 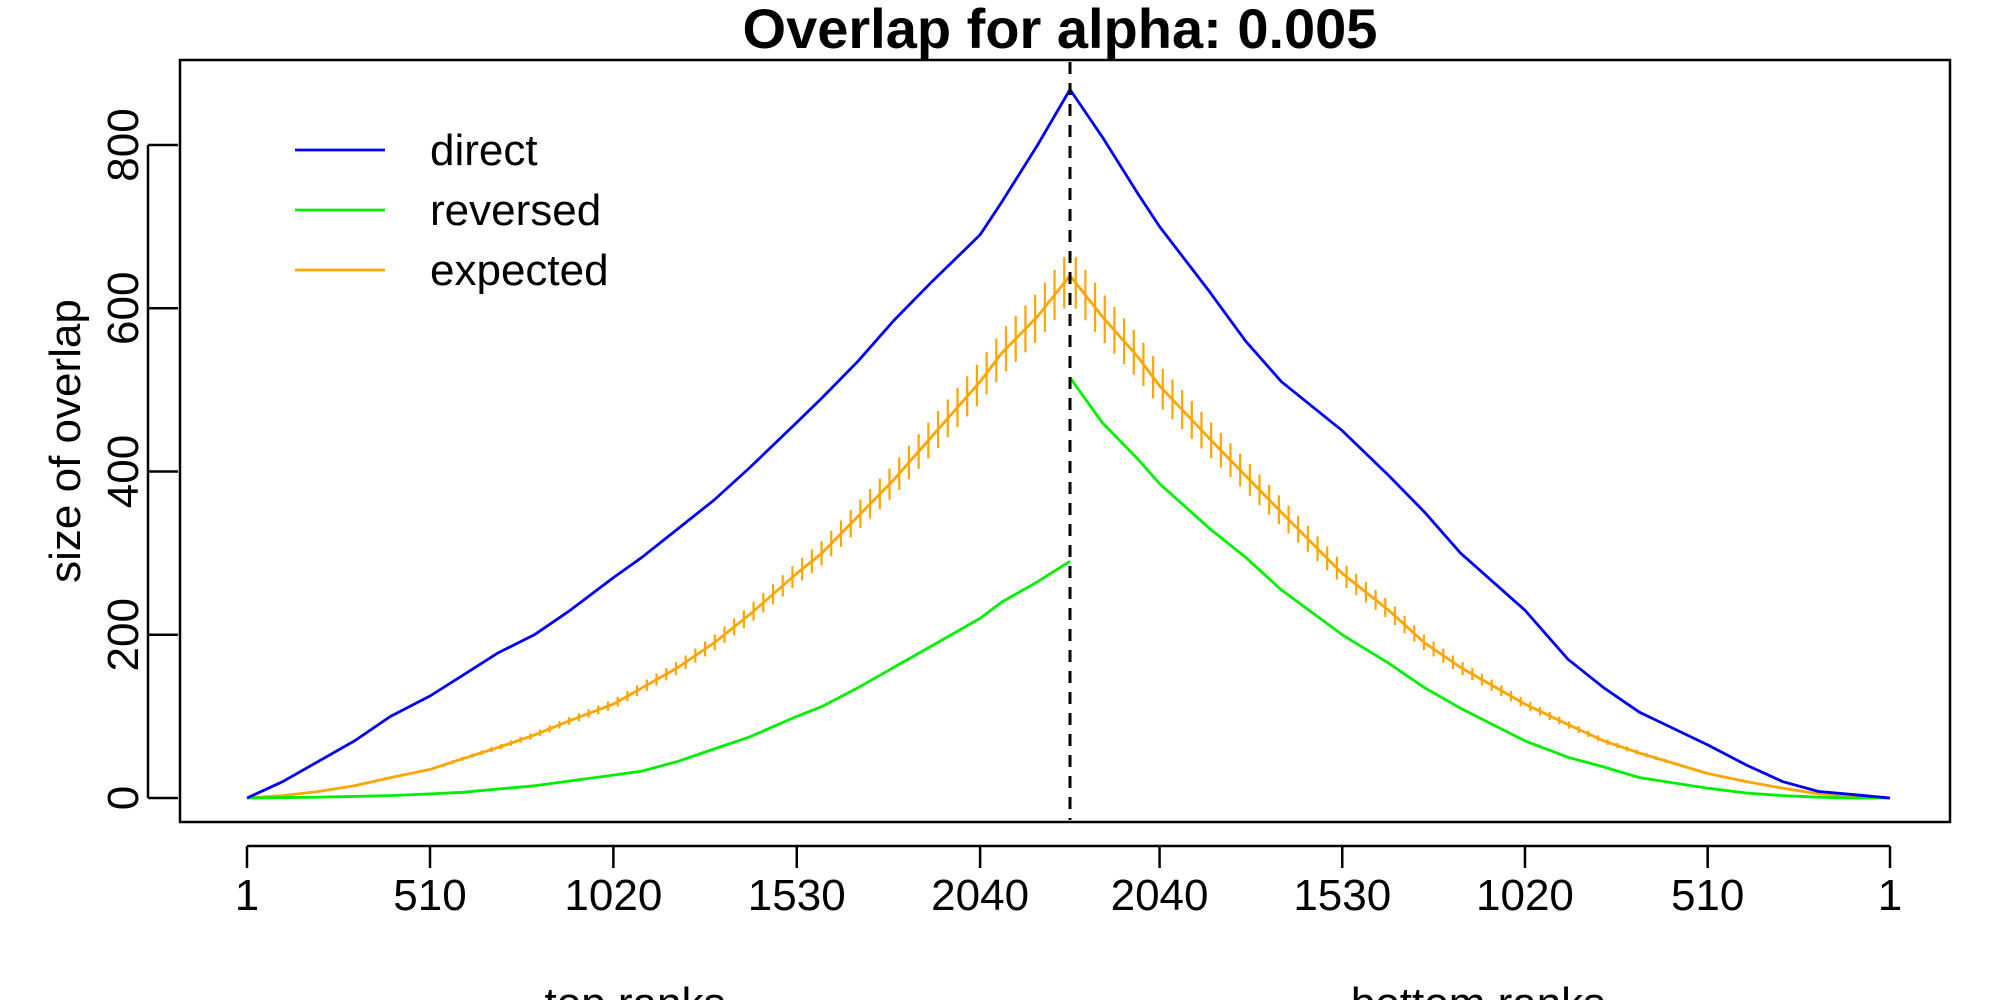 What do you see at coordinates (484, 150) in the screenshot?
I see `legend-label-direct: direct` at bounding box center [484, 150].